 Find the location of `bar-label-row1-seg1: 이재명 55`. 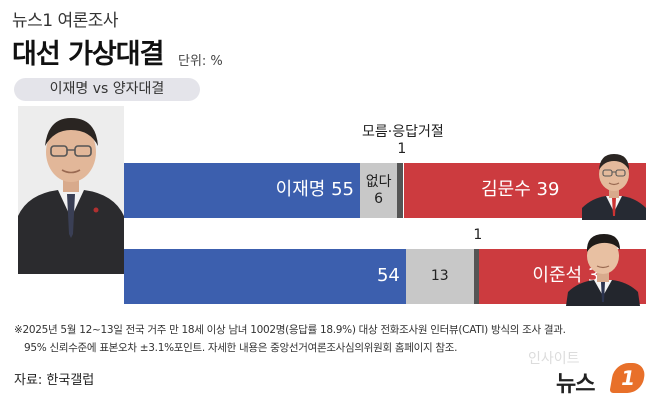

bar-label-row1-seg1: 이재명 55 is located at coordinates (314, 189).